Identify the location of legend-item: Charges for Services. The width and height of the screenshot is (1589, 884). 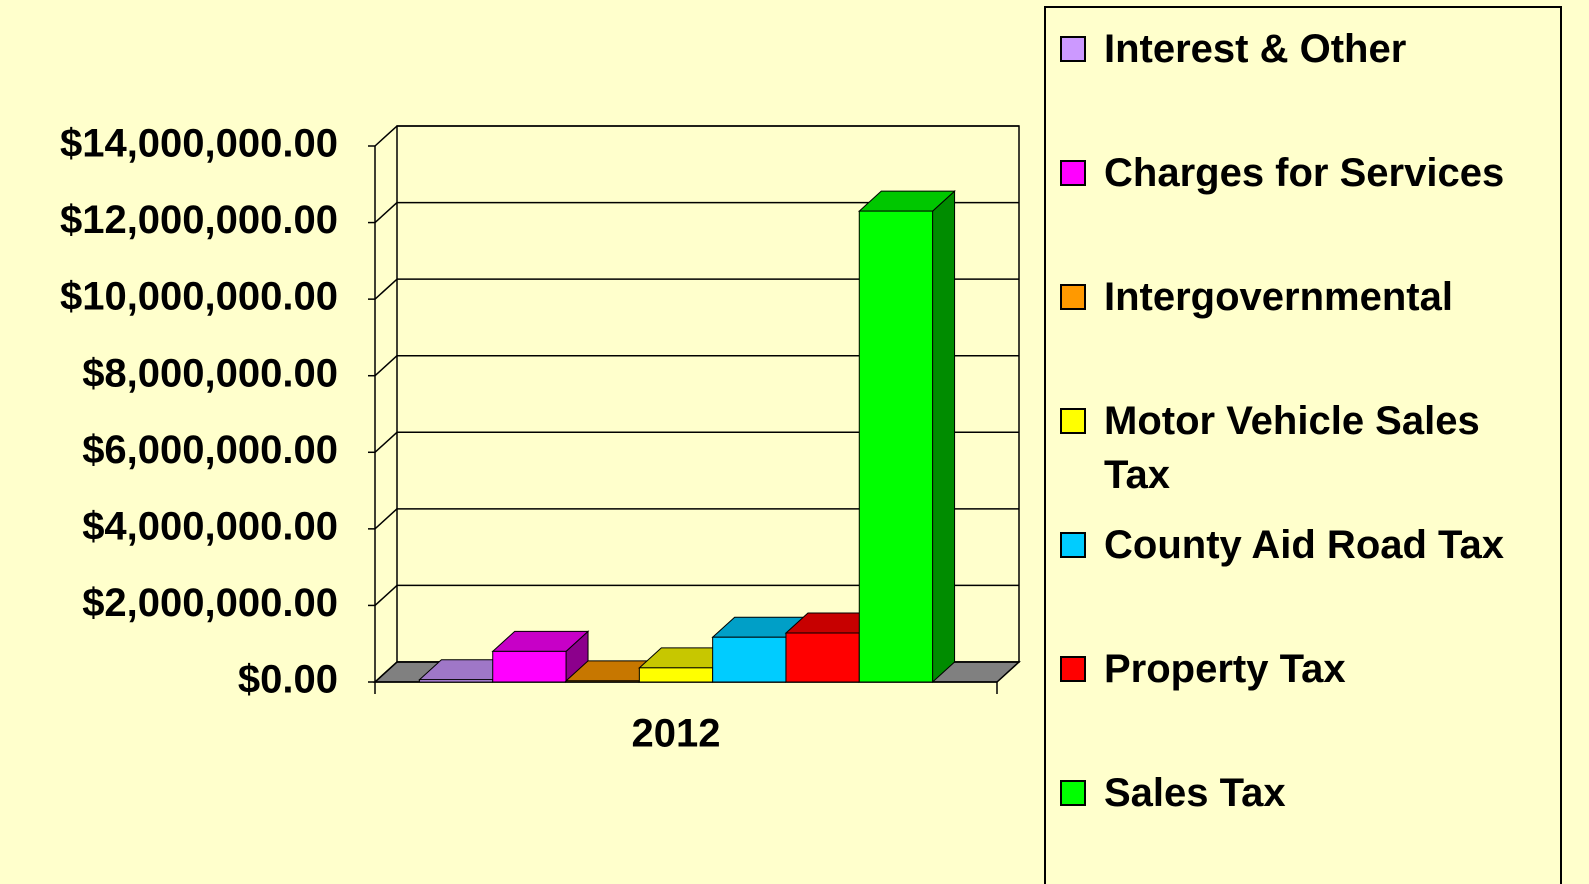
(1295, 173).